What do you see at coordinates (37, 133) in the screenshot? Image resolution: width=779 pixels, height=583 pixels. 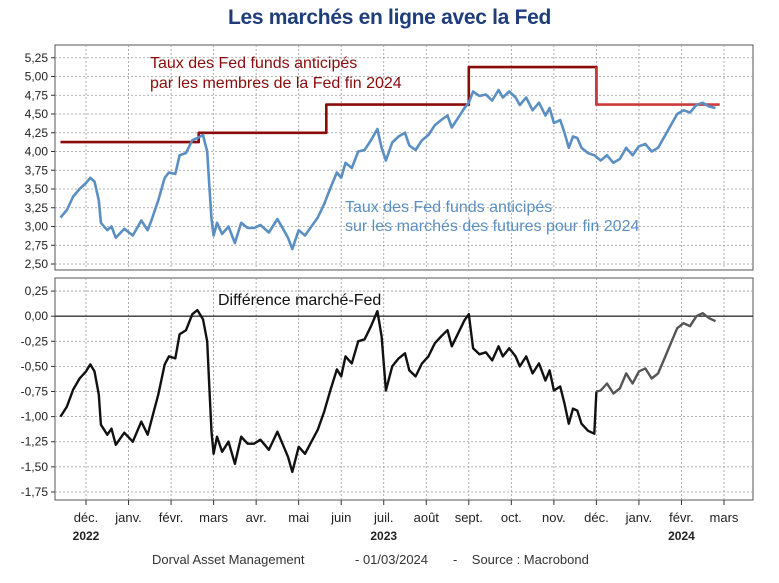 I see `top-panel-ytick-label: 4,25` at bounding box center [37, 133].